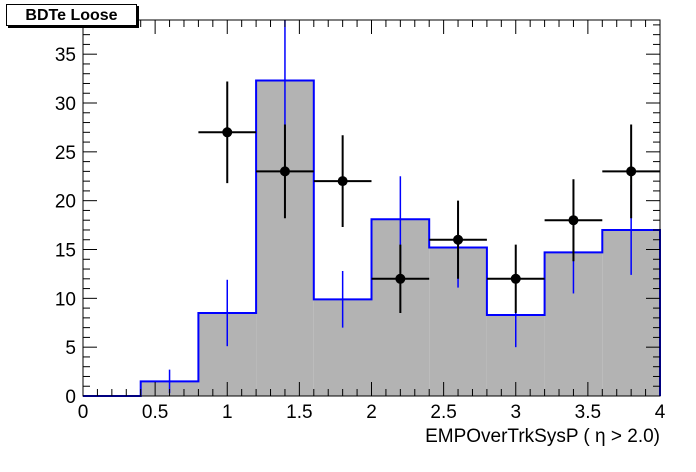 This screenshot has width=696, height=472. What do you see at coordinates (65, 104) in the screenshot?
I see `y-tick-label: 30` at bounding box center [65, 104].